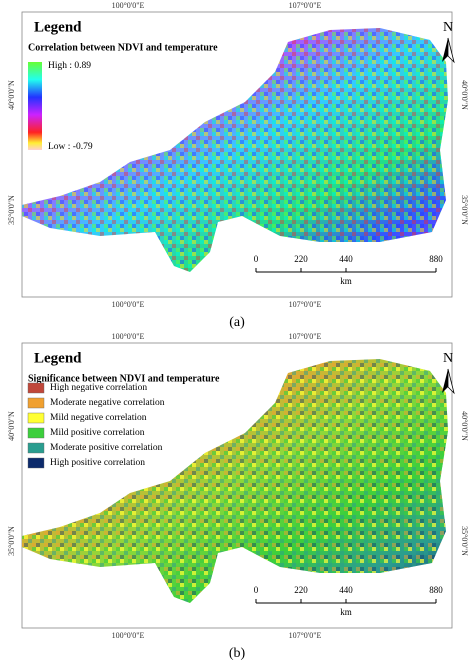 The height and width of the screenshot is (671, 474). What do you see at coordinates (69, 66) in the screenshot?
I see `legend-high: High : 0.89` at bounding box center [69, 66].